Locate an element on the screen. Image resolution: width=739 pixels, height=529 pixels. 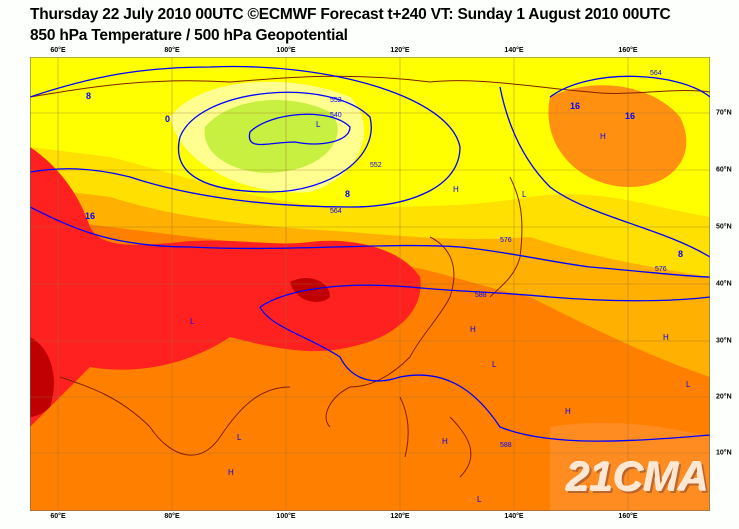
lon-label-bottom: 120°E is located at coordinates (400, 516).